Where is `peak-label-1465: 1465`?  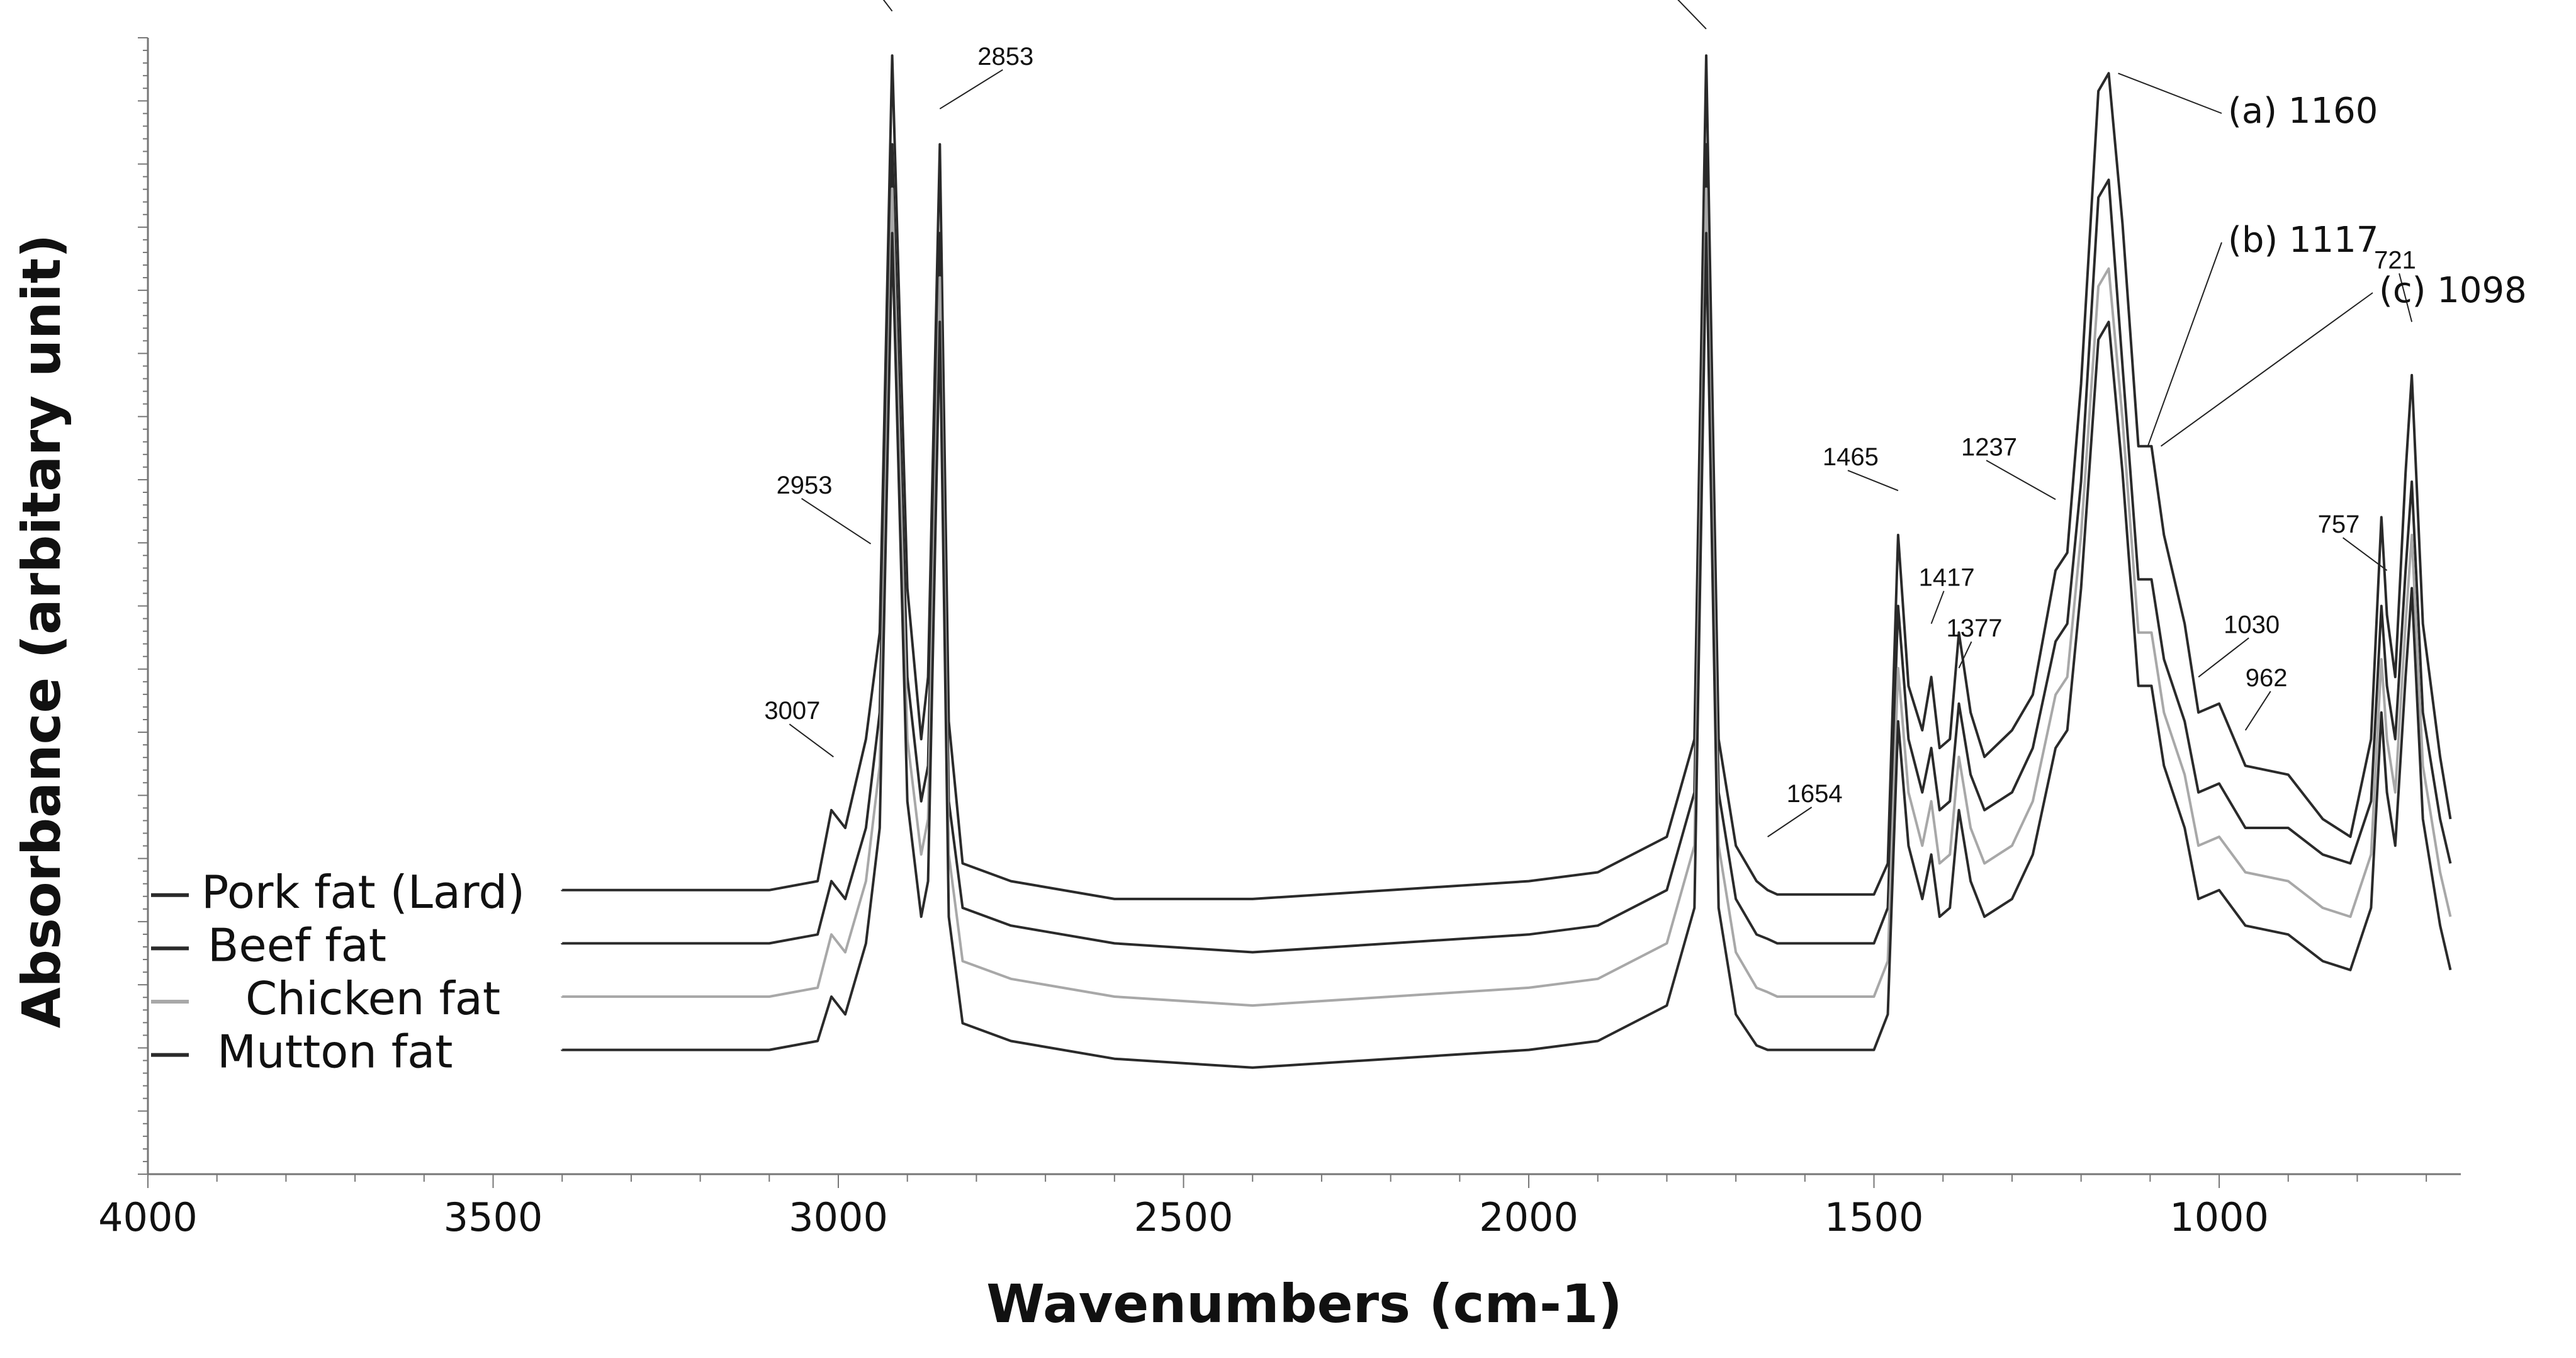
peak-label-1465: 1465 is located at coordinates (1851, 457).